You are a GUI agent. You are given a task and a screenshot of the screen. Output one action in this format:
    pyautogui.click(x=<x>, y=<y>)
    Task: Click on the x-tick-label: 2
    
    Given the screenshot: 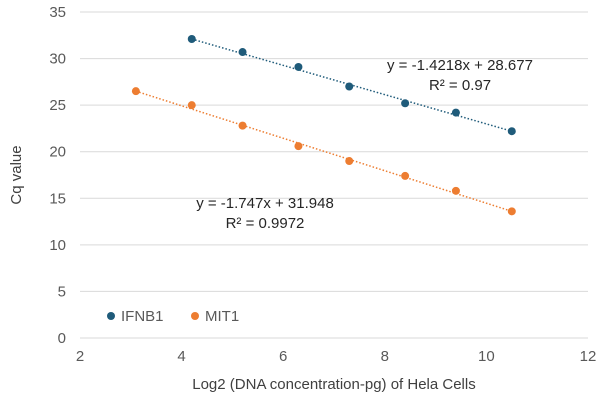 What is the action you would take?
    pyautogui.click(x=80, y=356)
    